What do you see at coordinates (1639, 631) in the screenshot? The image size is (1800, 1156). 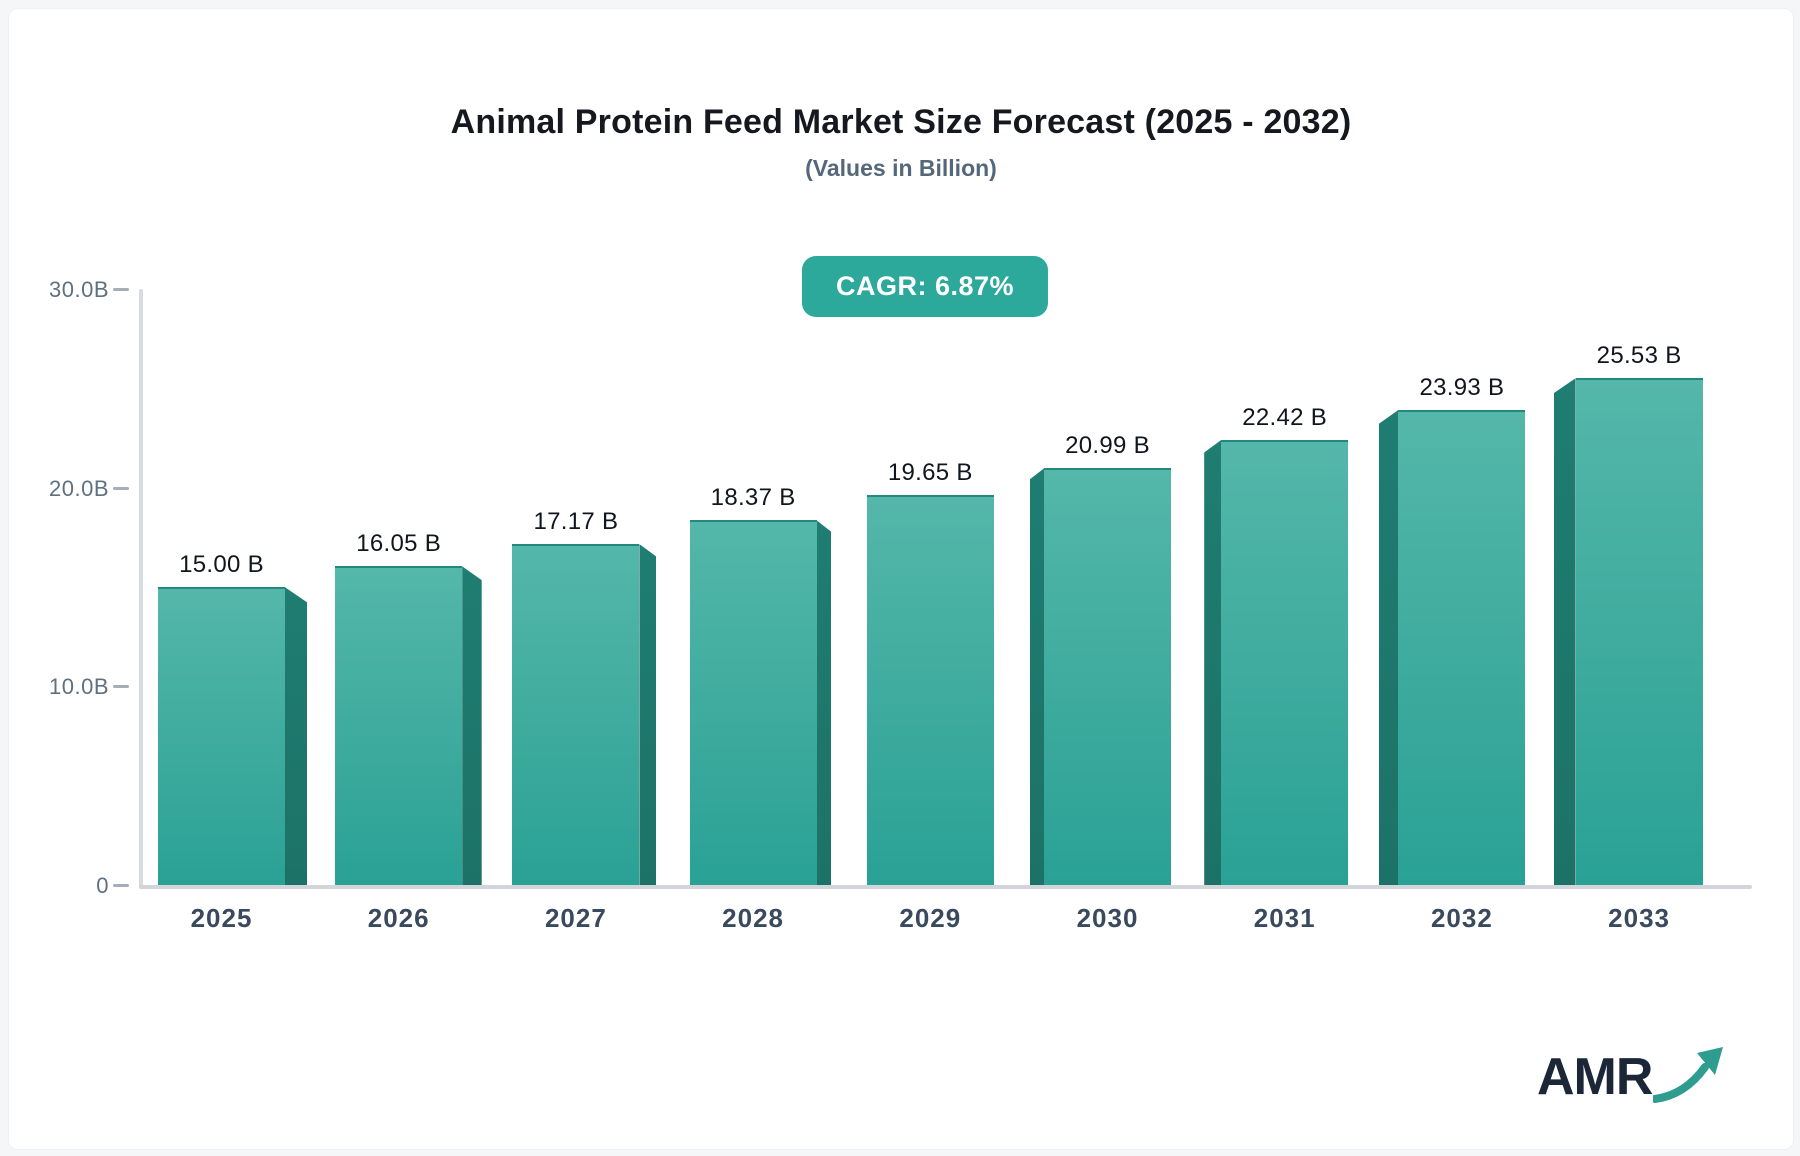 I see `bar-2033` at bounding box center [1639, 631].